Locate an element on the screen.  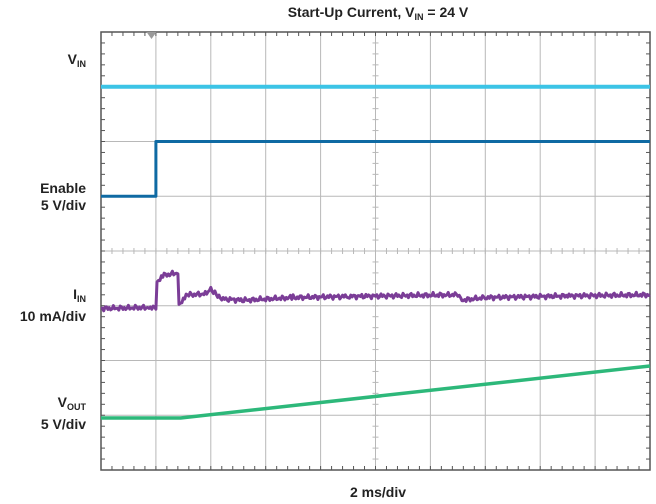
x-axis-label: 2 ms/div is located at coordinates (378, 492).